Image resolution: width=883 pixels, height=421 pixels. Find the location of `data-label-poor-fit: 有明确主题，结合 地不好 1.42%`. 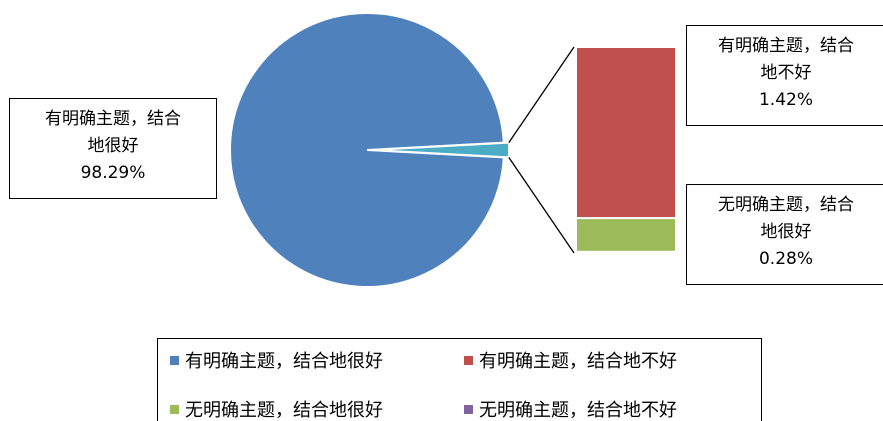

data-label-poor-fit: 有明确主题，结合 地不好 1.42% is located at coordinates (784, 75).